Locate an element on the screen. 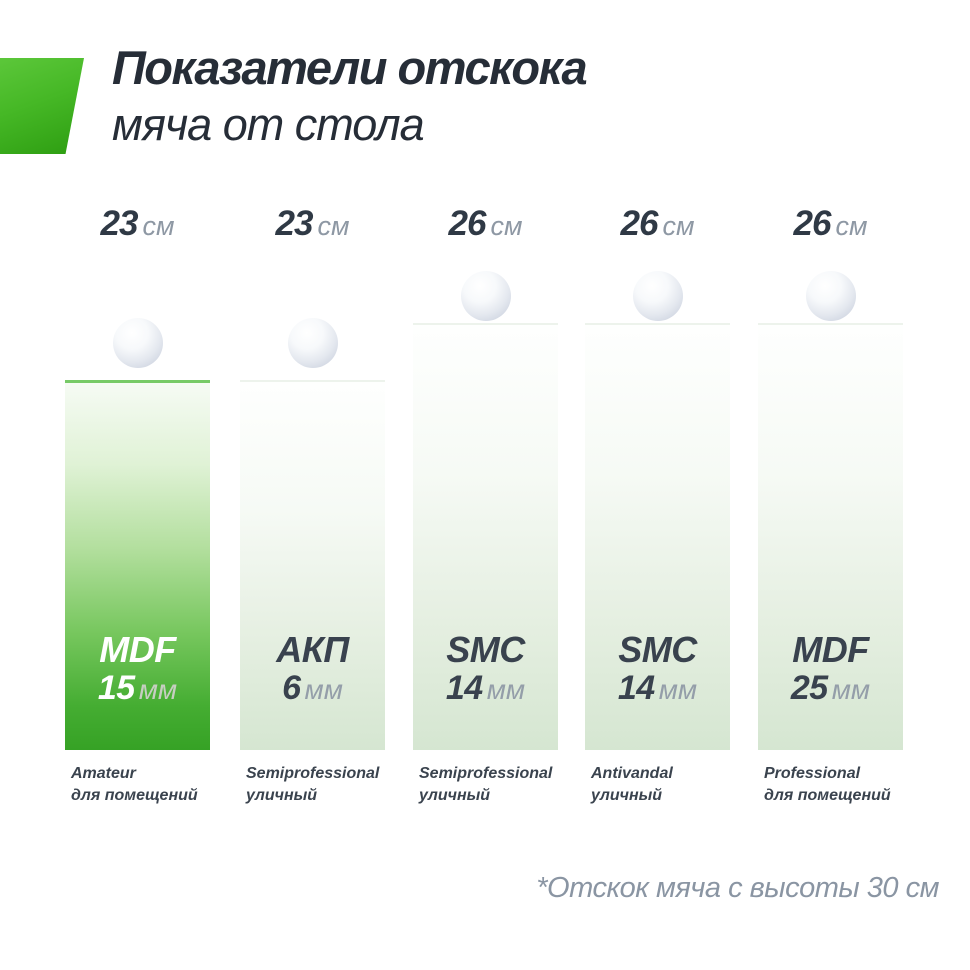 Image resolution: width=970 pixels, height=970 pixels. page-title-line2: мяча от стола is located at coordinates (268, 124).